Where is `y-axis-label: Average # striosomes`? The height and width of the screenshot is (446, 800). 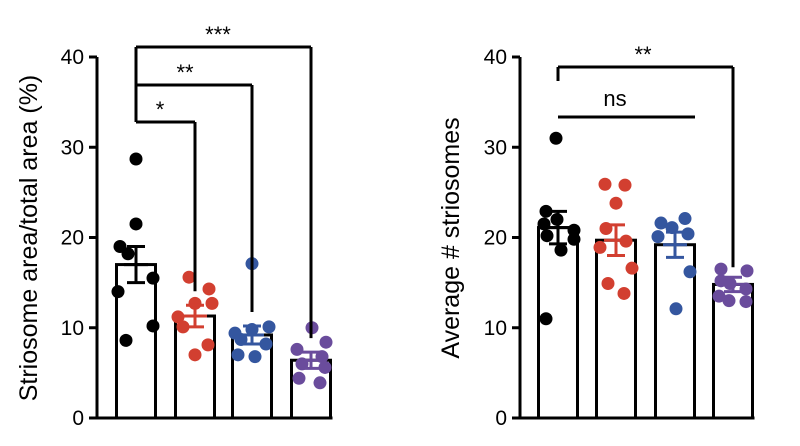
y-axis-label: Average # striosomes is located at coordinates (451, 237).